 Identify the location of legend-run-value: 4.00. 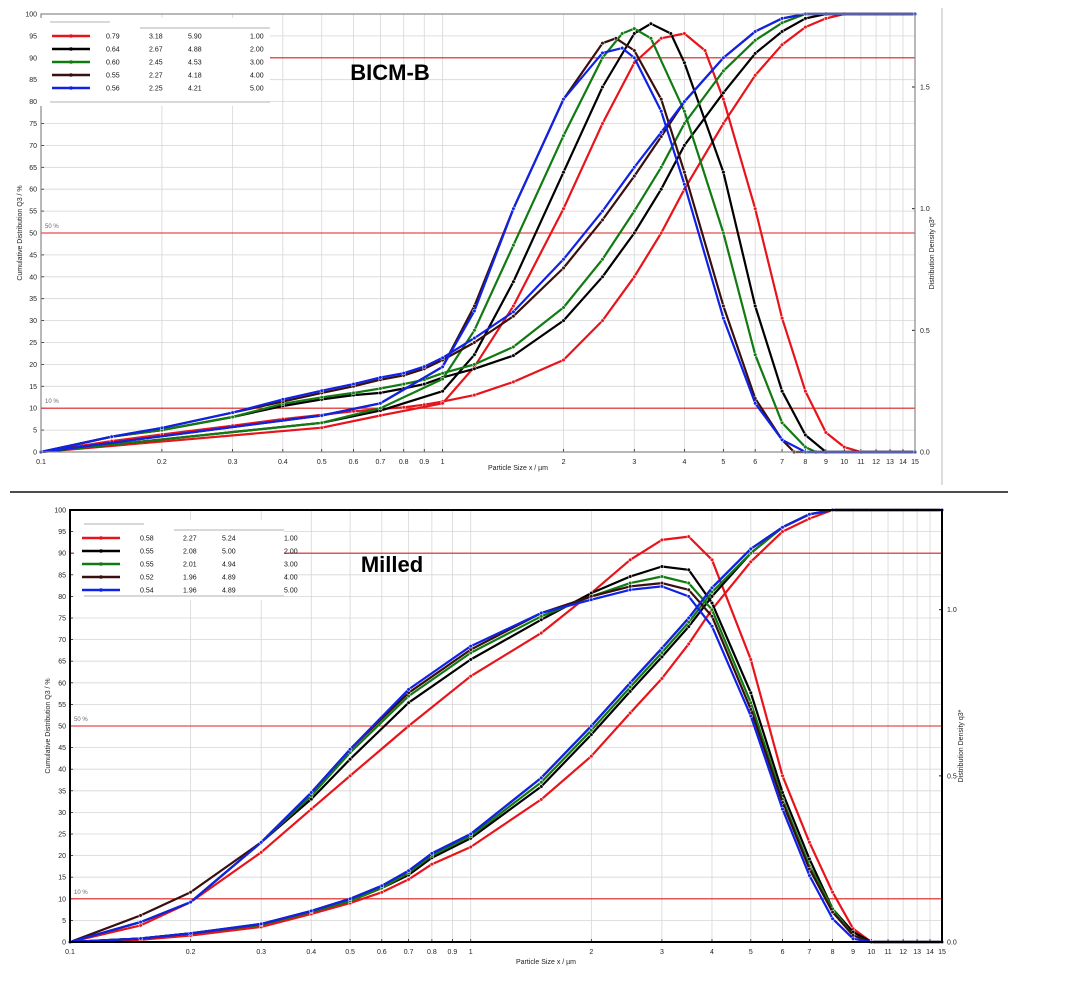
(257, 76).